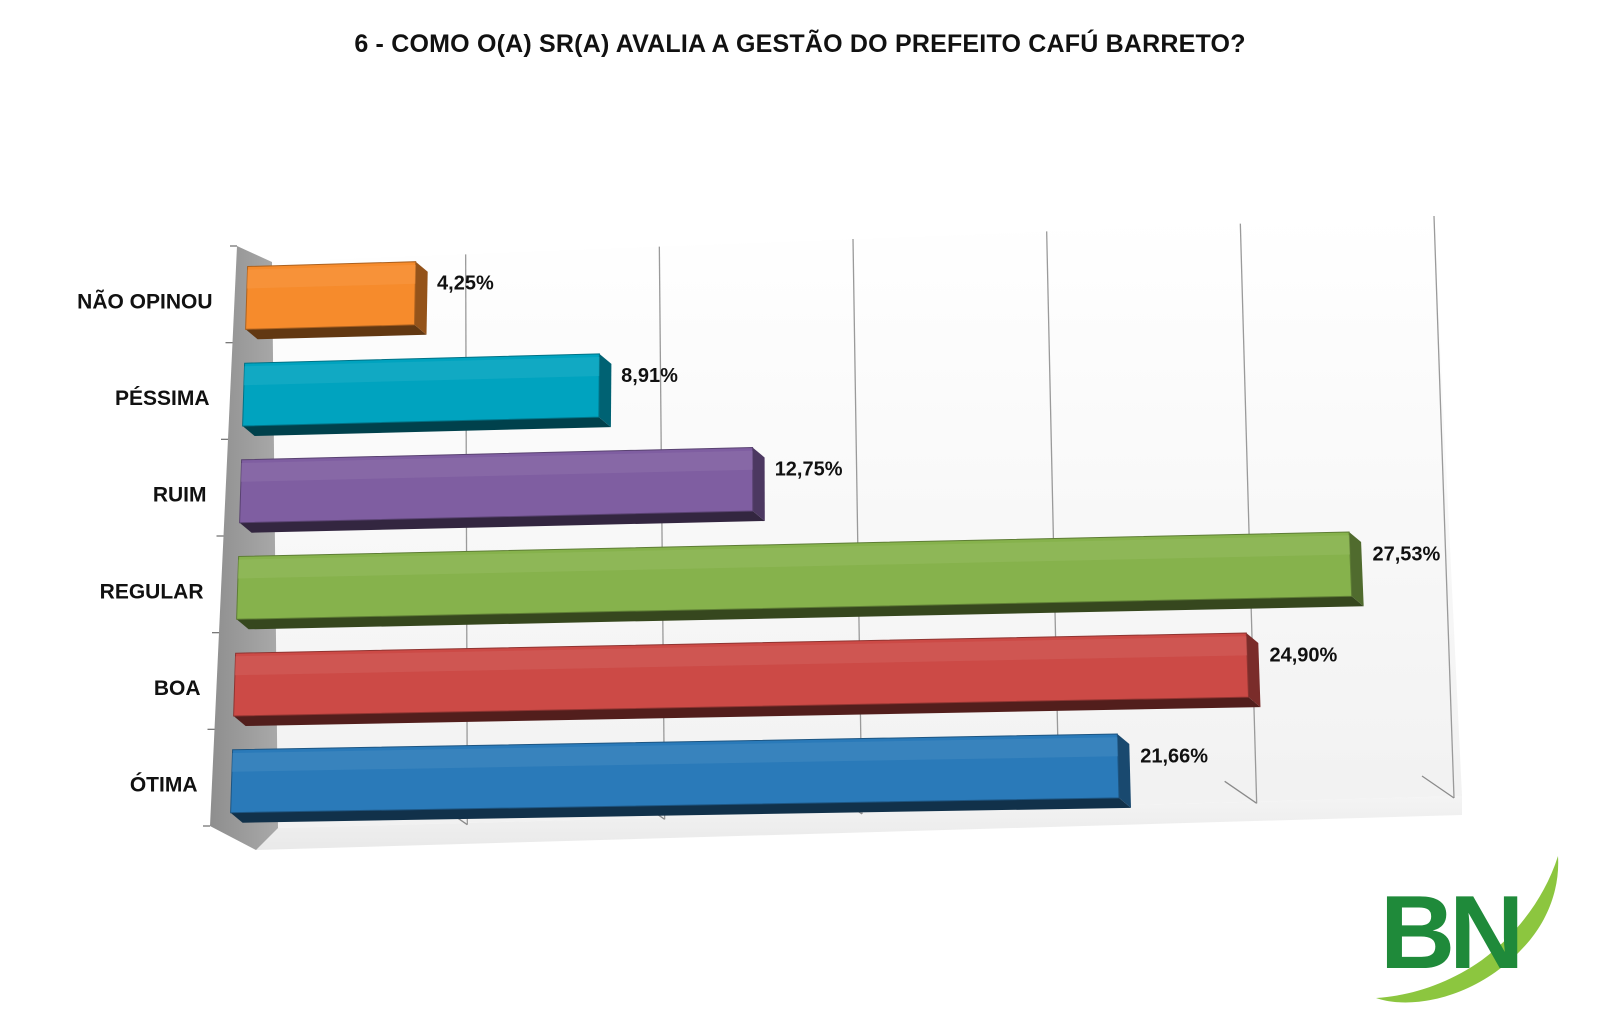 This screenshot has height=1030, width=1600. What do you see at coordinates (220, 536) in the screenshot?
I see `axis-ticks` at bounding box center [220, 536].